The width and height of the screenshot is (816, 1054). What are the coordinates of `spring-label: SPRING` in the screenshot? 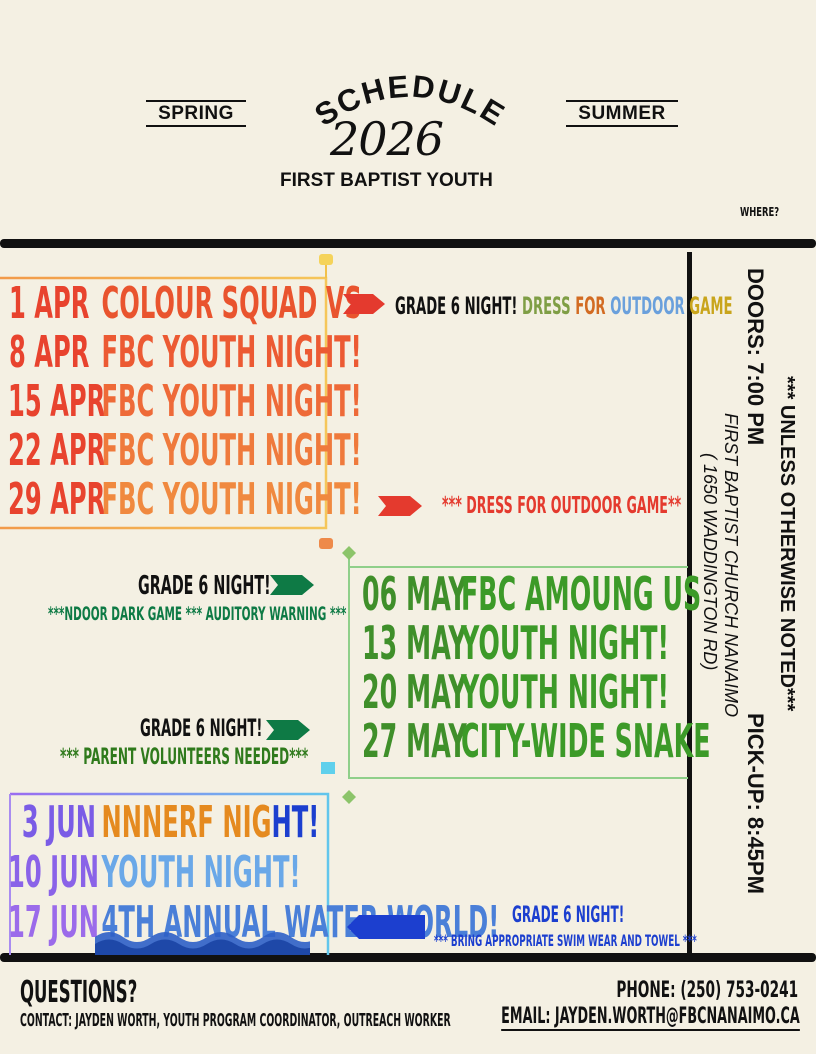 It's located at (196, 113).